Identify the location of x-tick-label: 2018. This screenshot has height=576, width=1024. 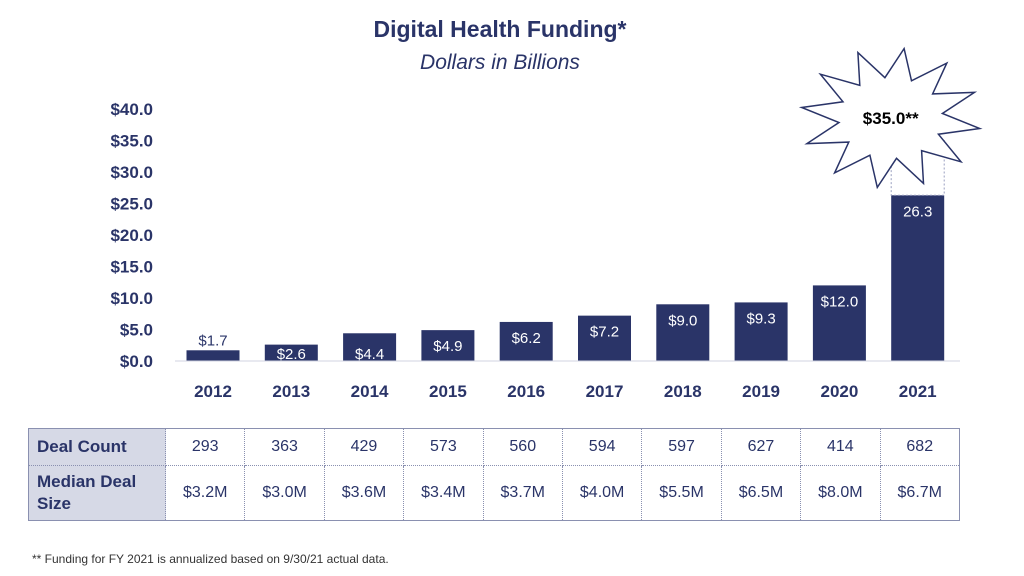
(683, 391).